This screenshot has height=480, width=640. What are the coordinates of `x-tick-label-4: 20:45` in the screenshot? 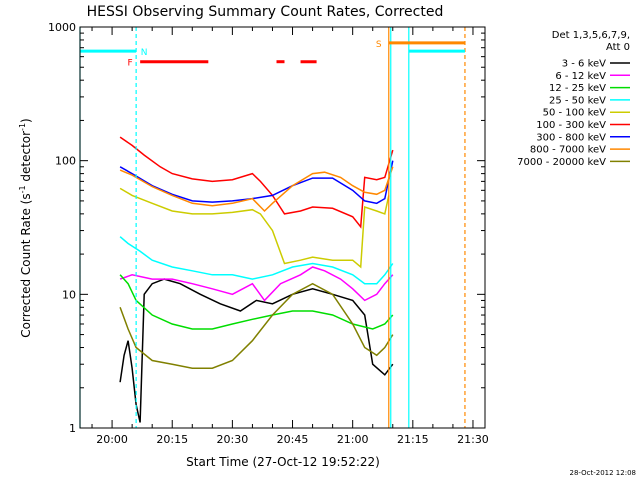 It's located at (293, 439).